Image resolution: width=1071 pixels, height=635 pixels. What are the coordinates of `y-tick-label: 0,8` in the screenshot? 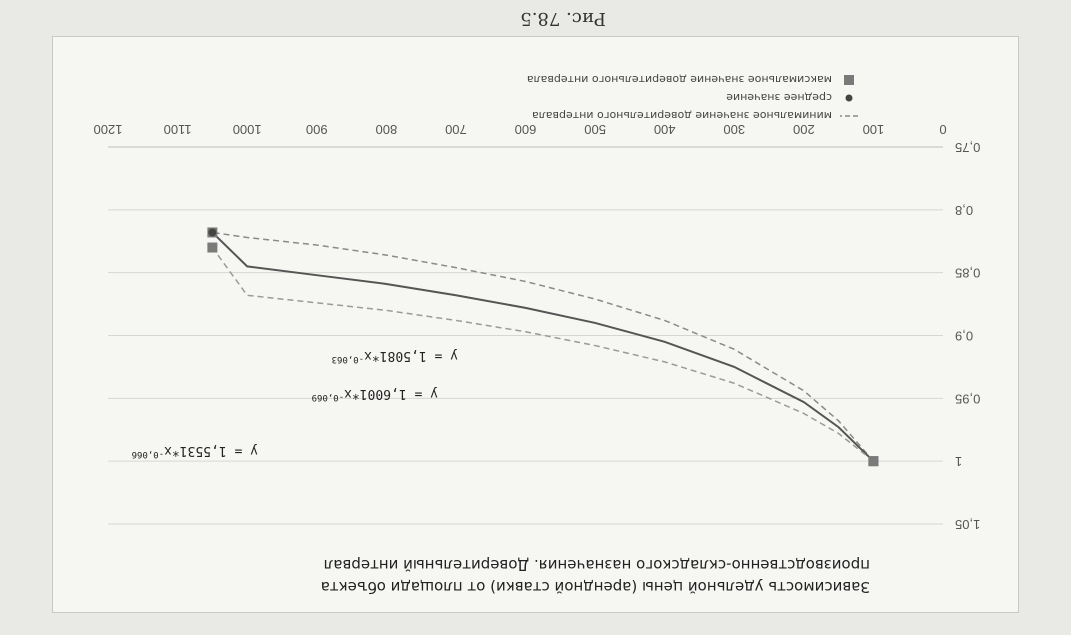 It's located at (964, 210).